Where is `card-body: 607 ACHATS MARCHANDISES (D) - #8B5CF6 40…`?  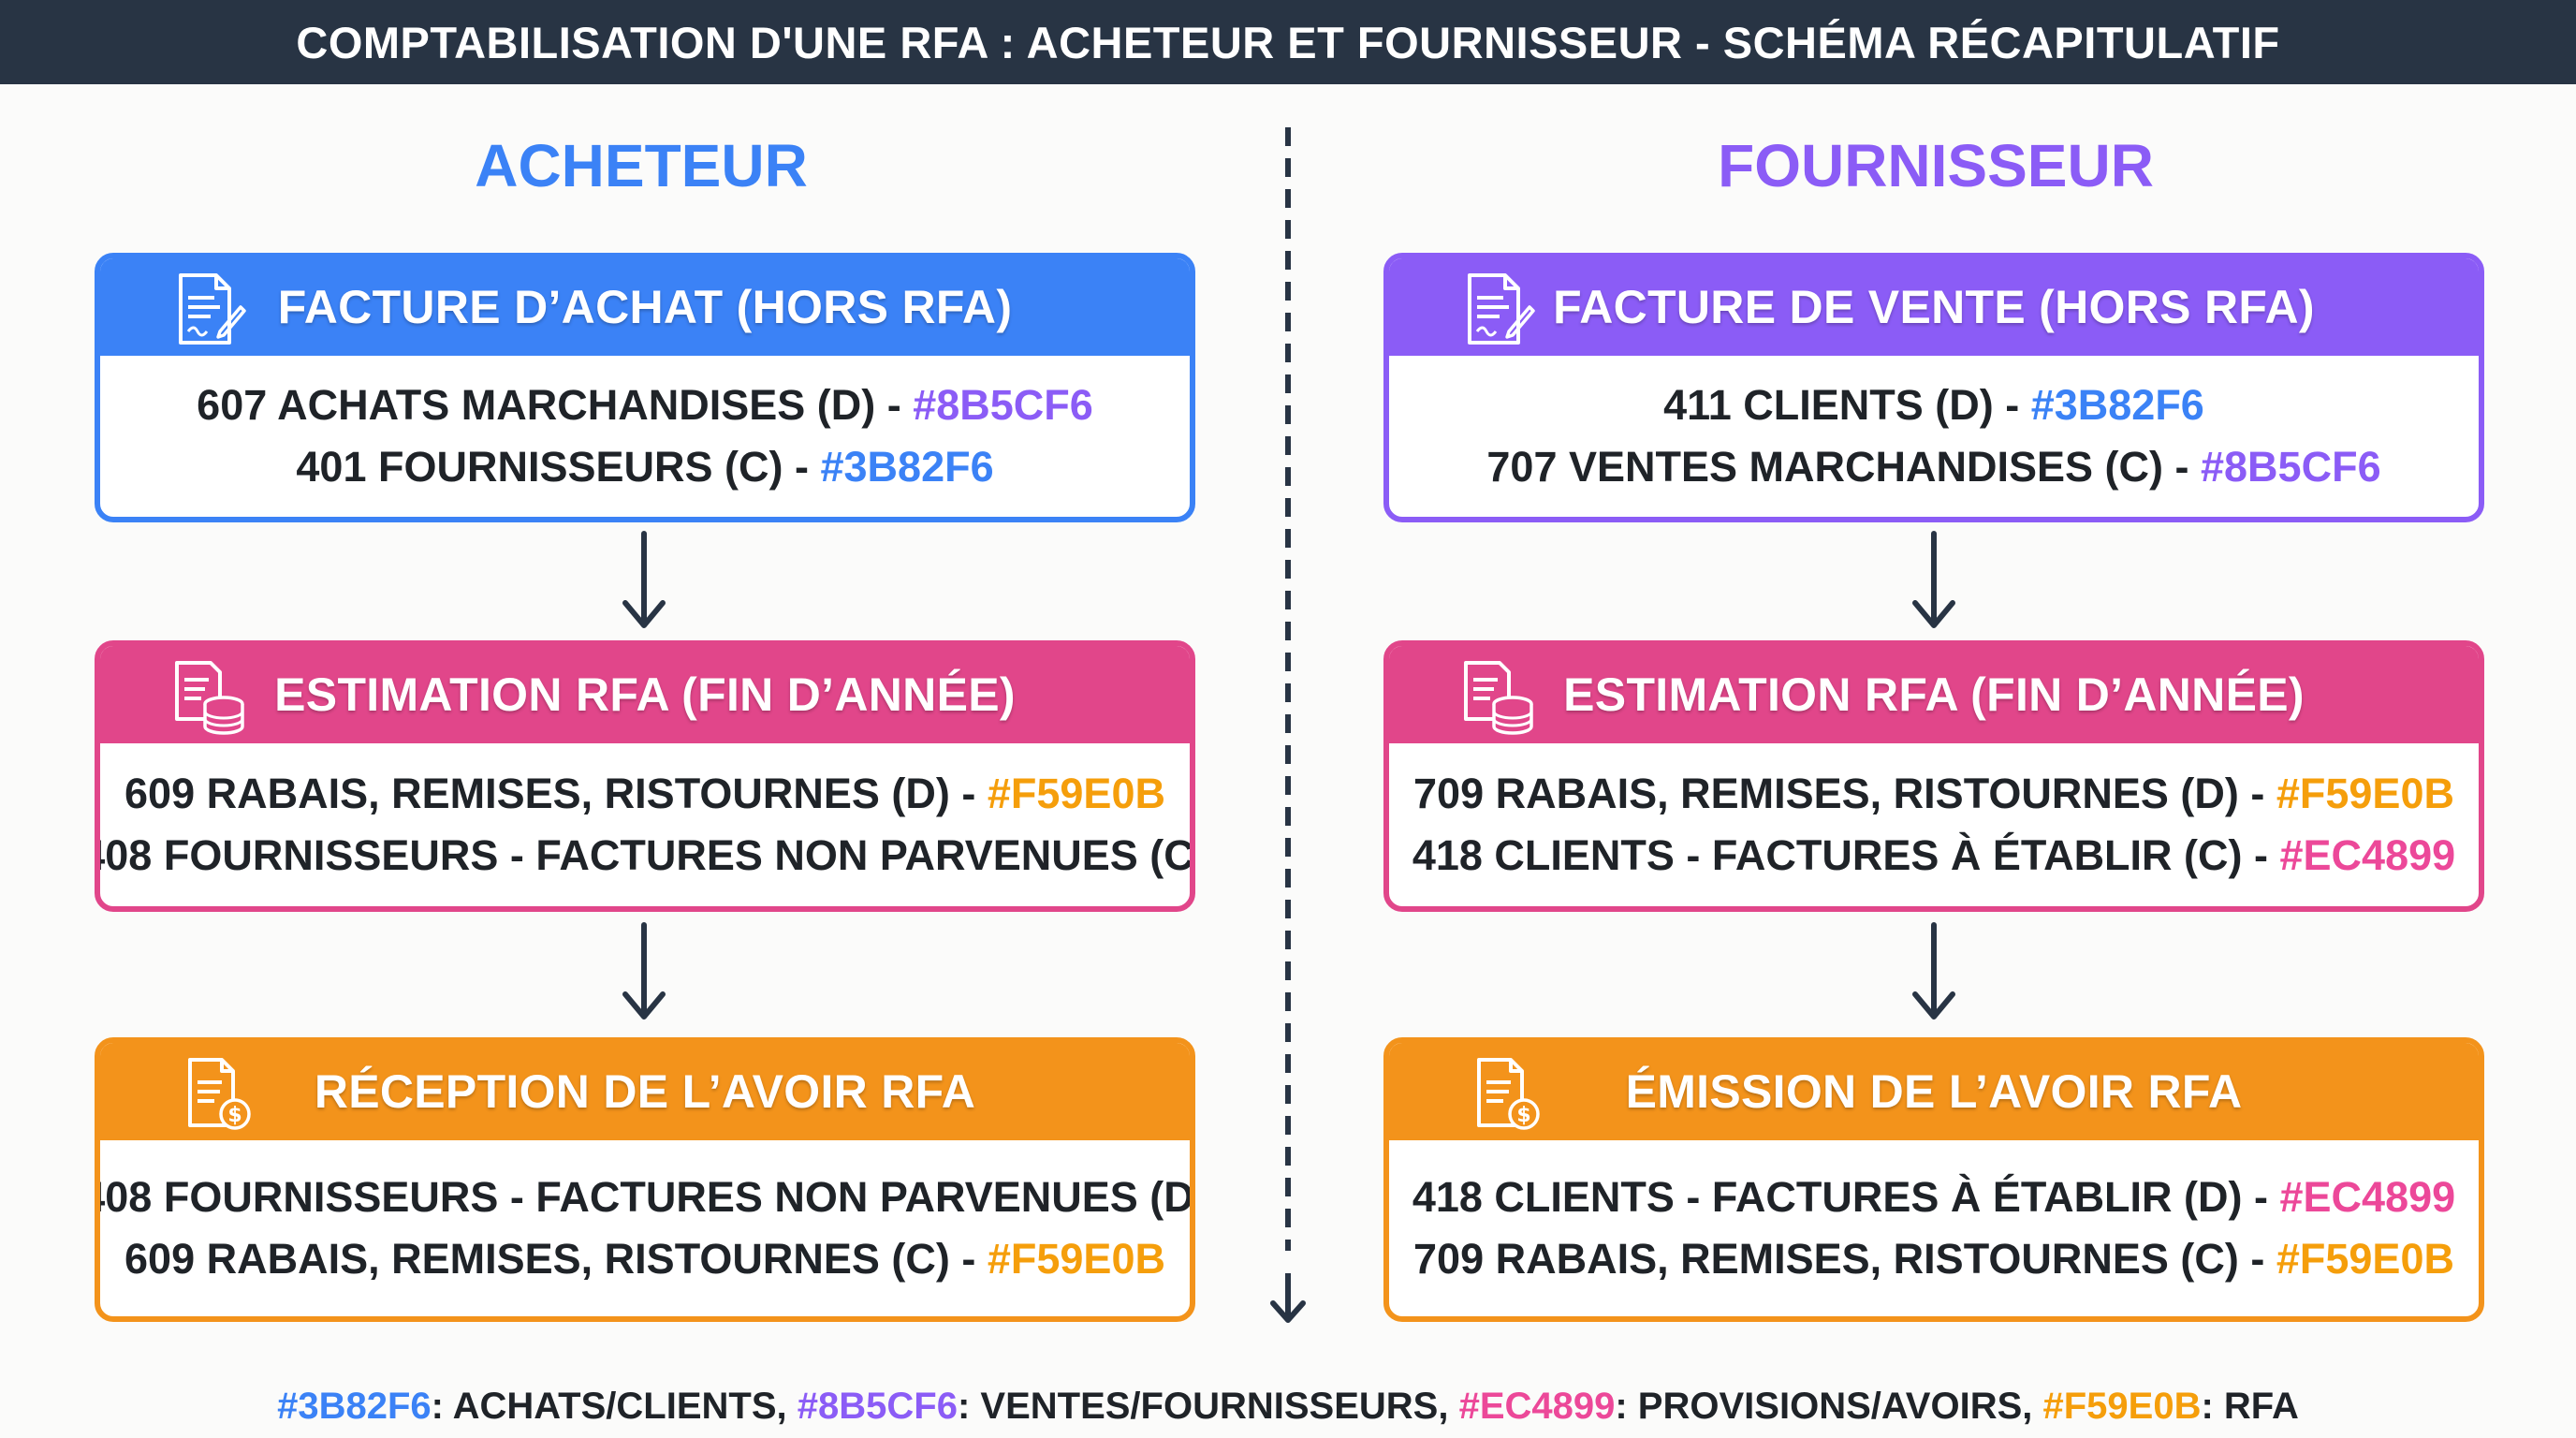 card-body: 607 ACHATS MARCHANDISES (D) - #8B5CF6 40… is located at coordinates (645, 436).